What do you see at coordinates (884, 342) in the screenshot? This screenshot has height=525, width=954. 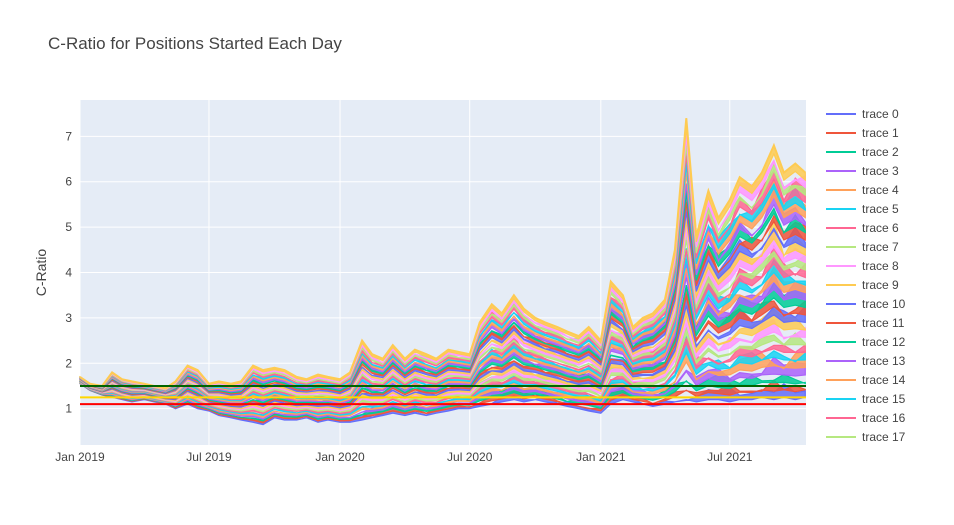 I see `legend-label: trace 12` at bounding box center [884, 342].